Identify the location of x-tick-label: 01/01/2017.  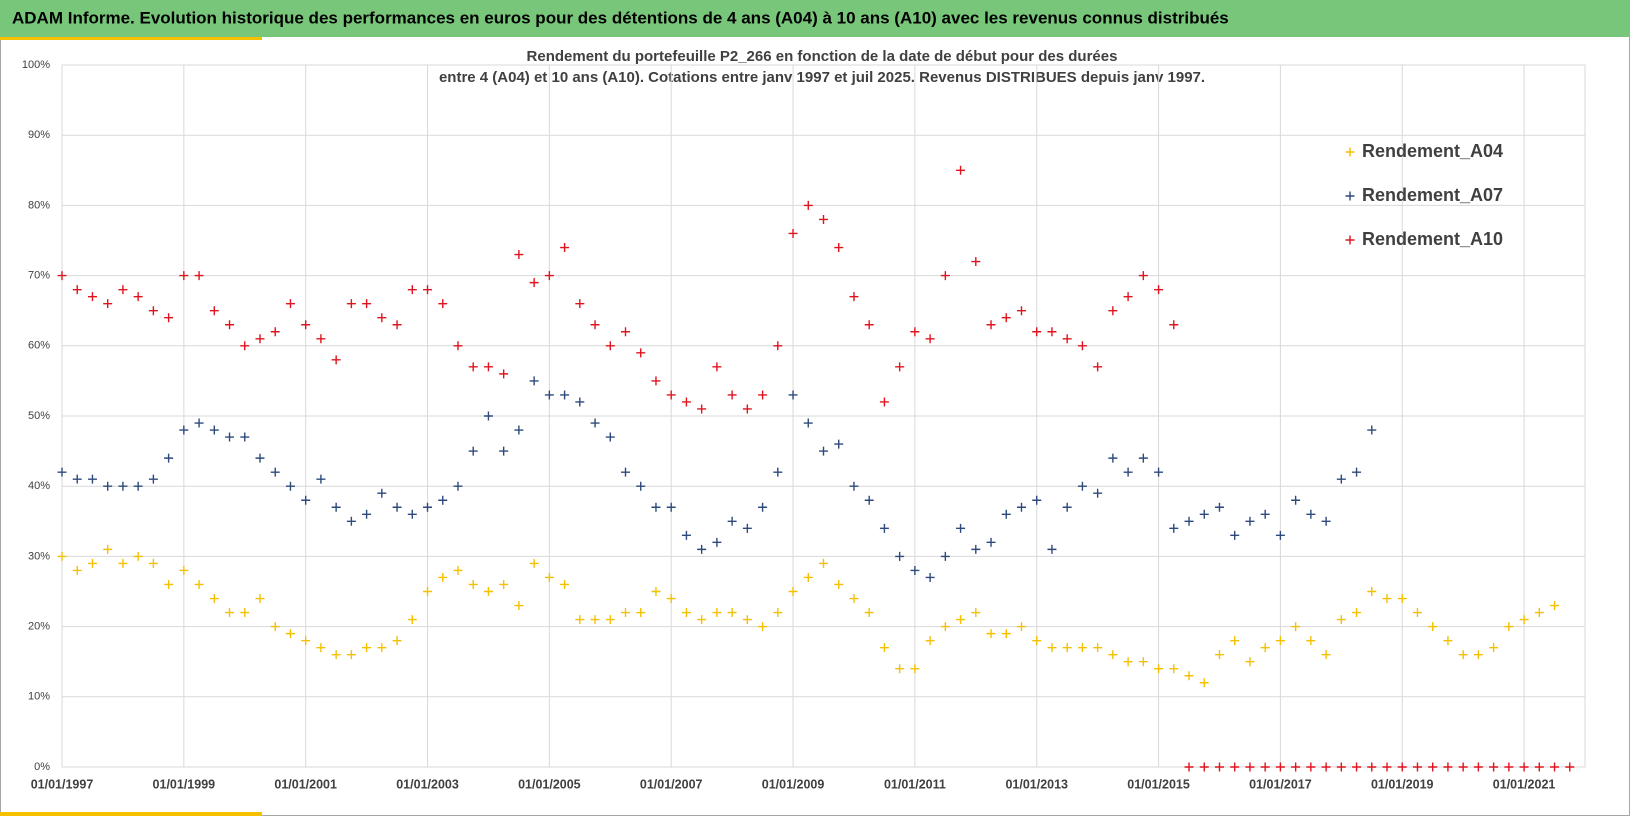
(1280, 784).